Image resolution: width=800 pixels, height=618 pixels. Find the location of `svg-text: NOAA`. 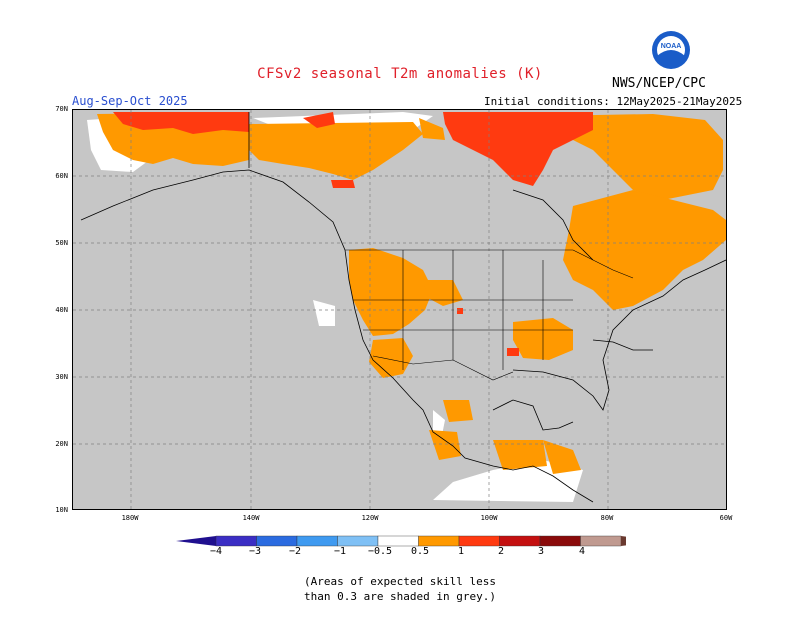

svg-text: NOAA is located at coordinates (671, 46).